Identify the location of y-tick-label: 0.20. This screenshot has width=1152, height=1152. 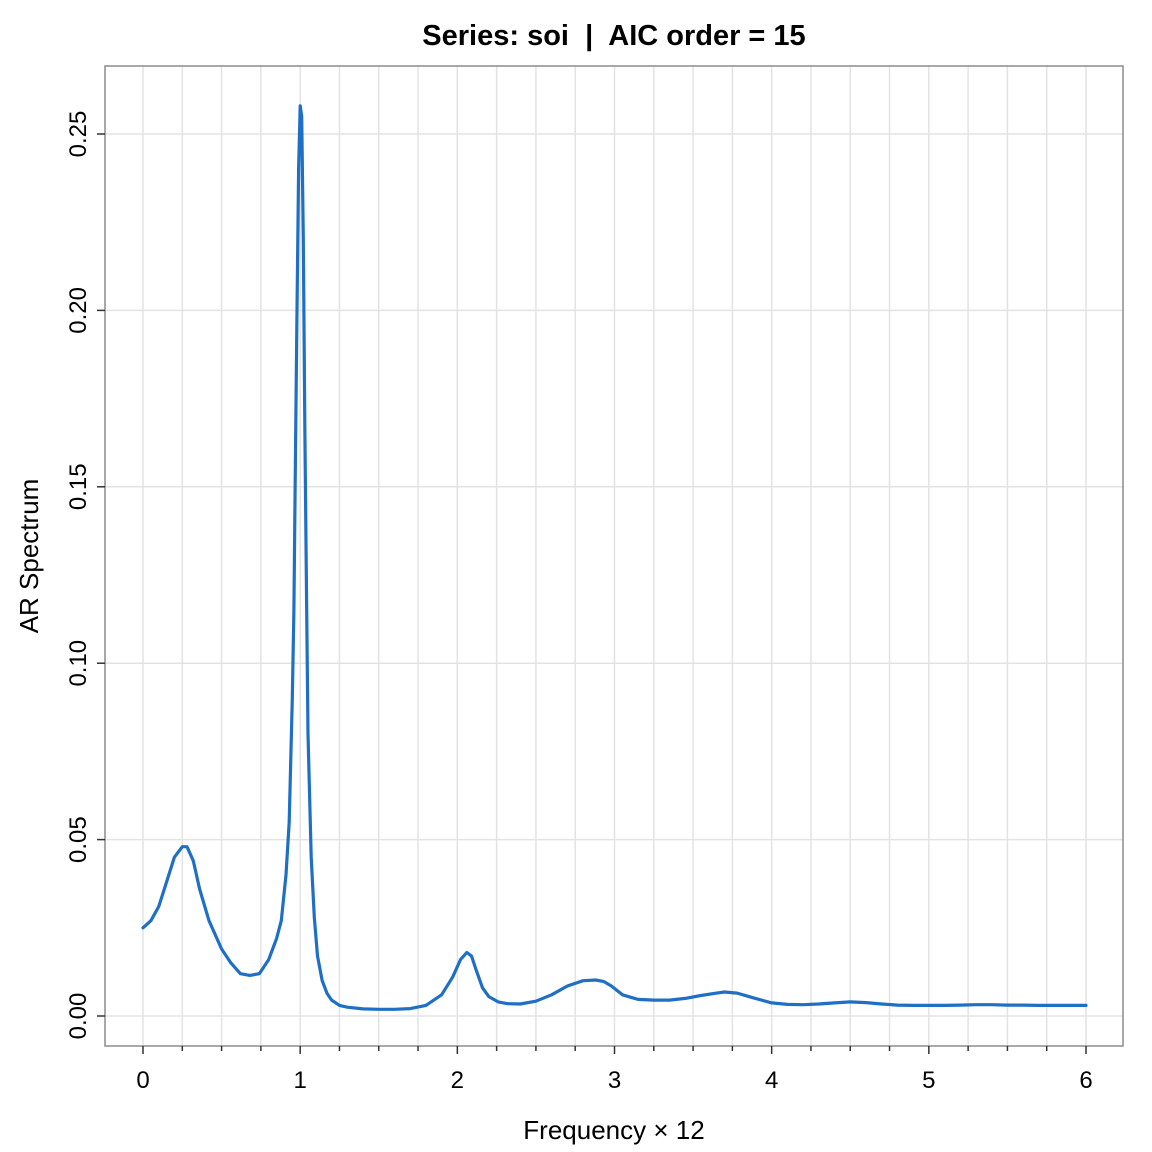
(78, 310).